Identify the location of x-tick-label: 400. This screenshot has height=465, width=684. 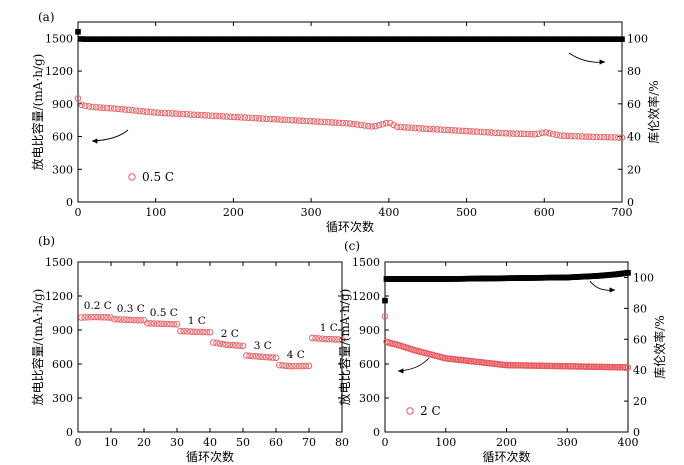
(628, 442).